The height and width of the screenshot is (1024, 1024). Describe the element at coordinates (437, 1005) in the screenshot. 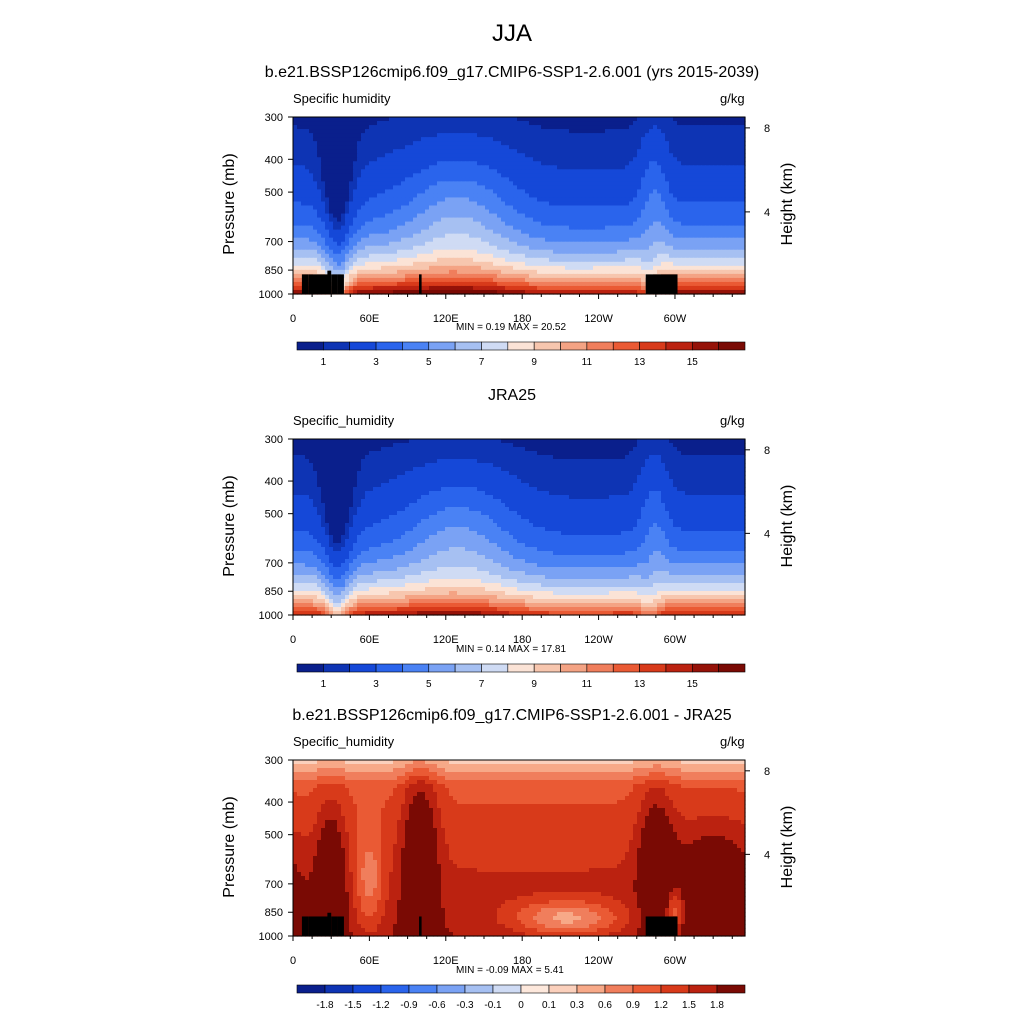

I see `colorbar-label: -0.6` at that location.